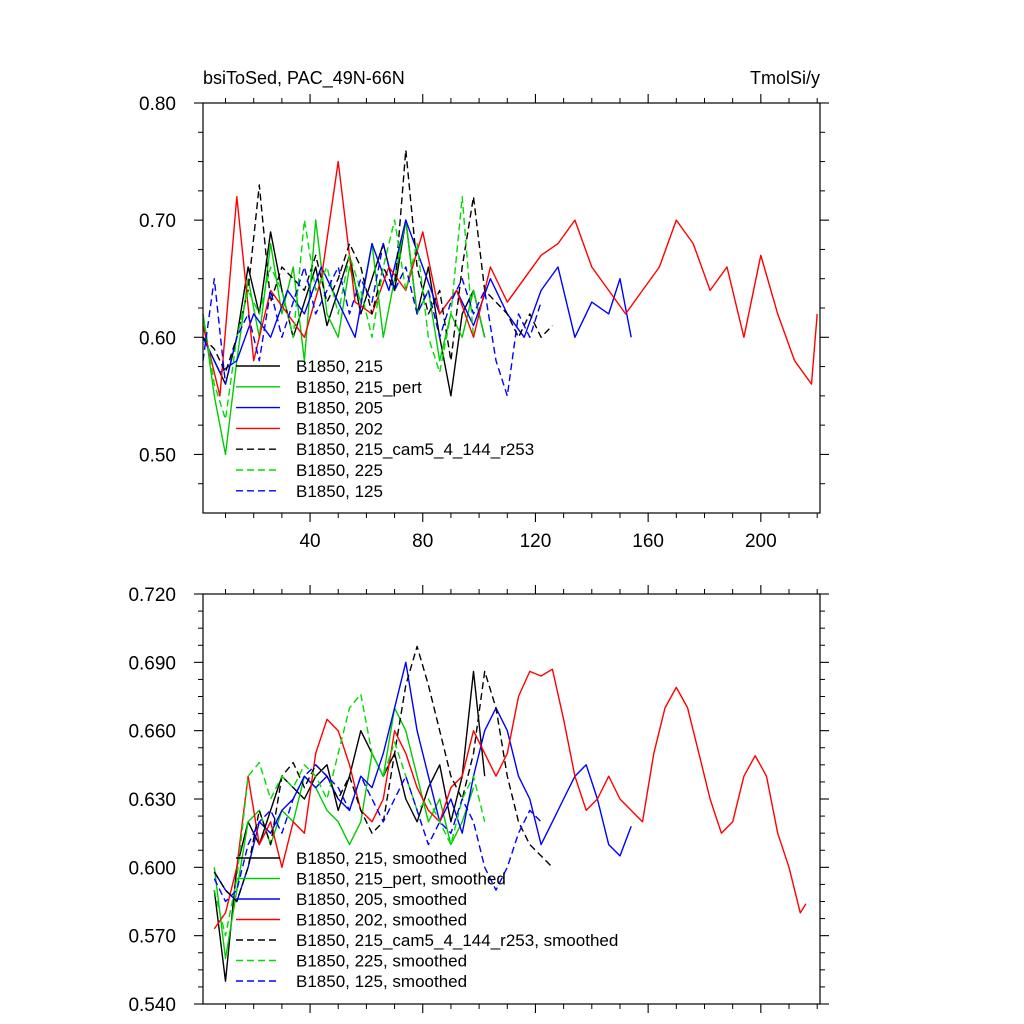 Image resolution: width=1024 pixels, height=1024 pixels. I want to click on x-tick-label: 160, so click(648, 541).